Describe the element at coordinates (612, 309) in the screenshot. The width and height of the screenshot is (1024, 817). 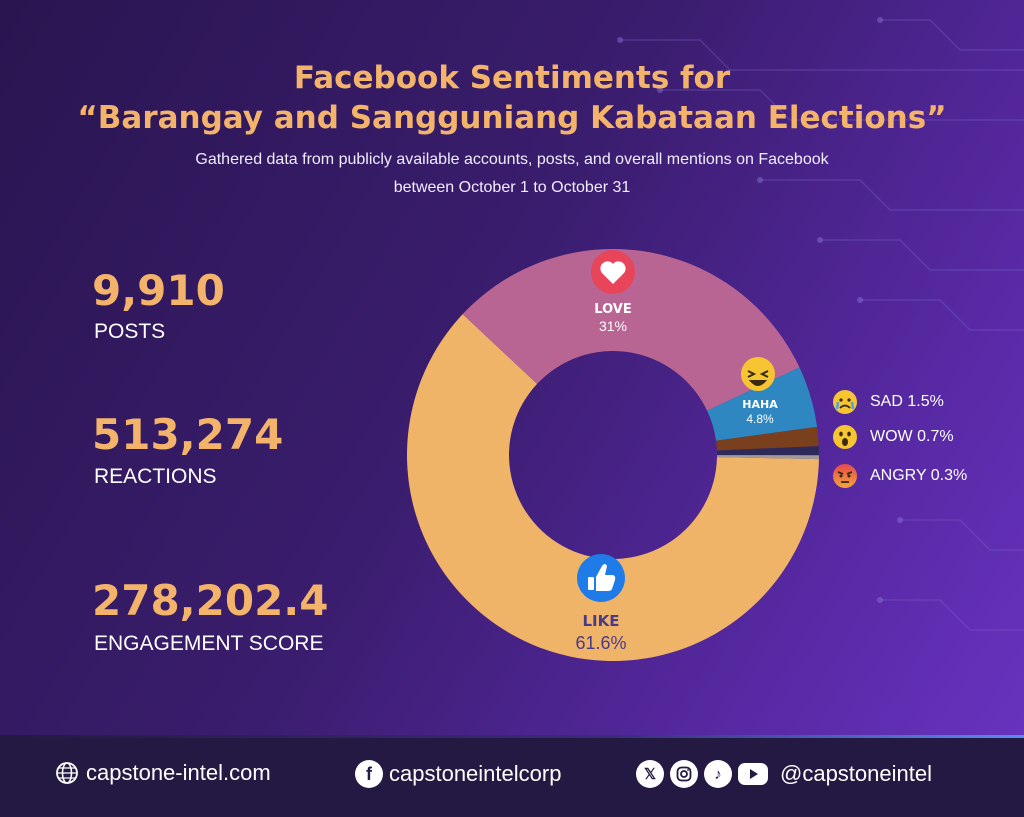
I see `slice-label-love: LOVE` at that location.